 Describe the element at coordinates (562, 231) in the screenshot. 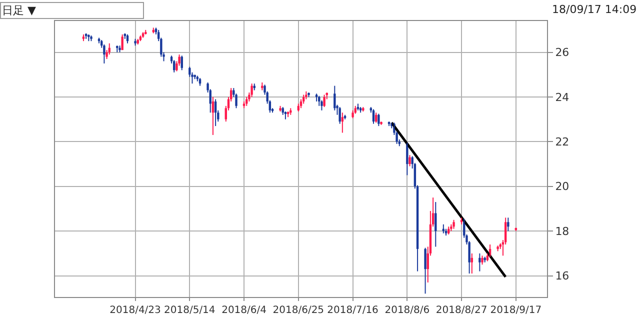

I see `y-tick-label: 18` at that location.